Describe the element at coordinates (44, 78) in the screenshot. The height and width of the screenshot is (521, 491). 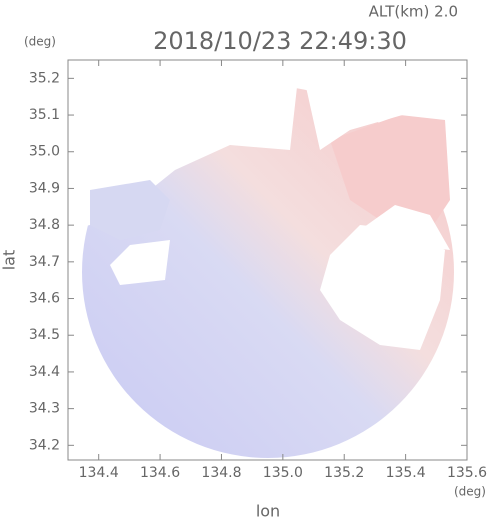
I see `y-tick-label: 35.2` at that location.